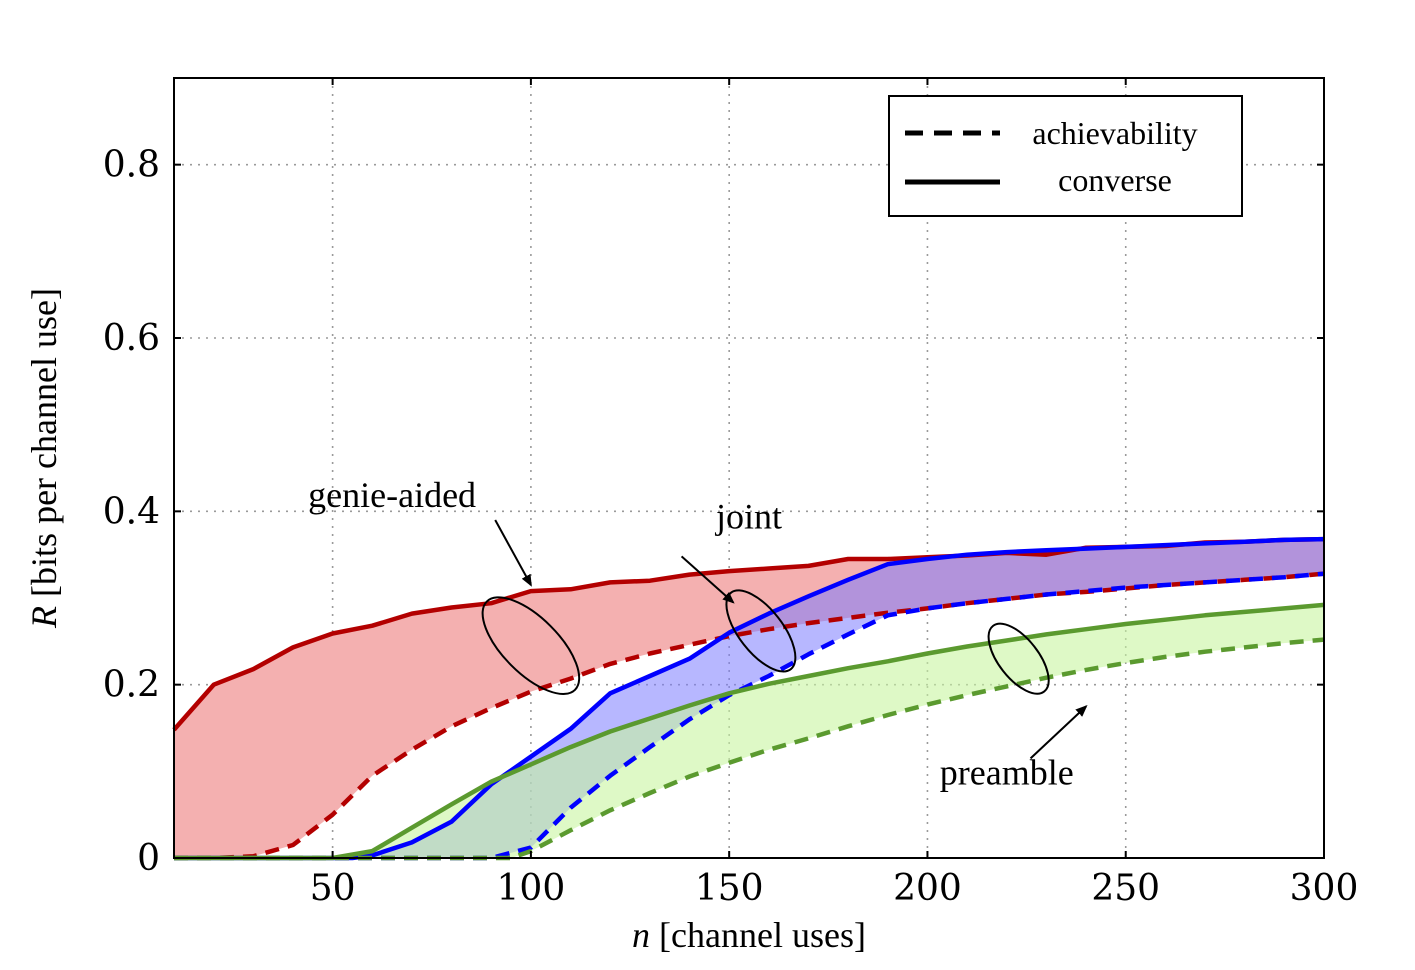 This screenshot has height=970, width=1415. I want to click on preamble-ellipse, so click(1018, 658).